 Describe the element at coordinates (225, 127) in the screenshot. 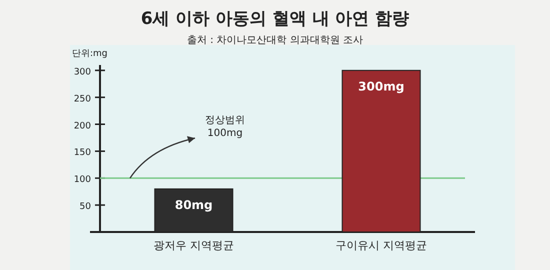

I see `ref-line-label: 정상범위 100mg` at that location.